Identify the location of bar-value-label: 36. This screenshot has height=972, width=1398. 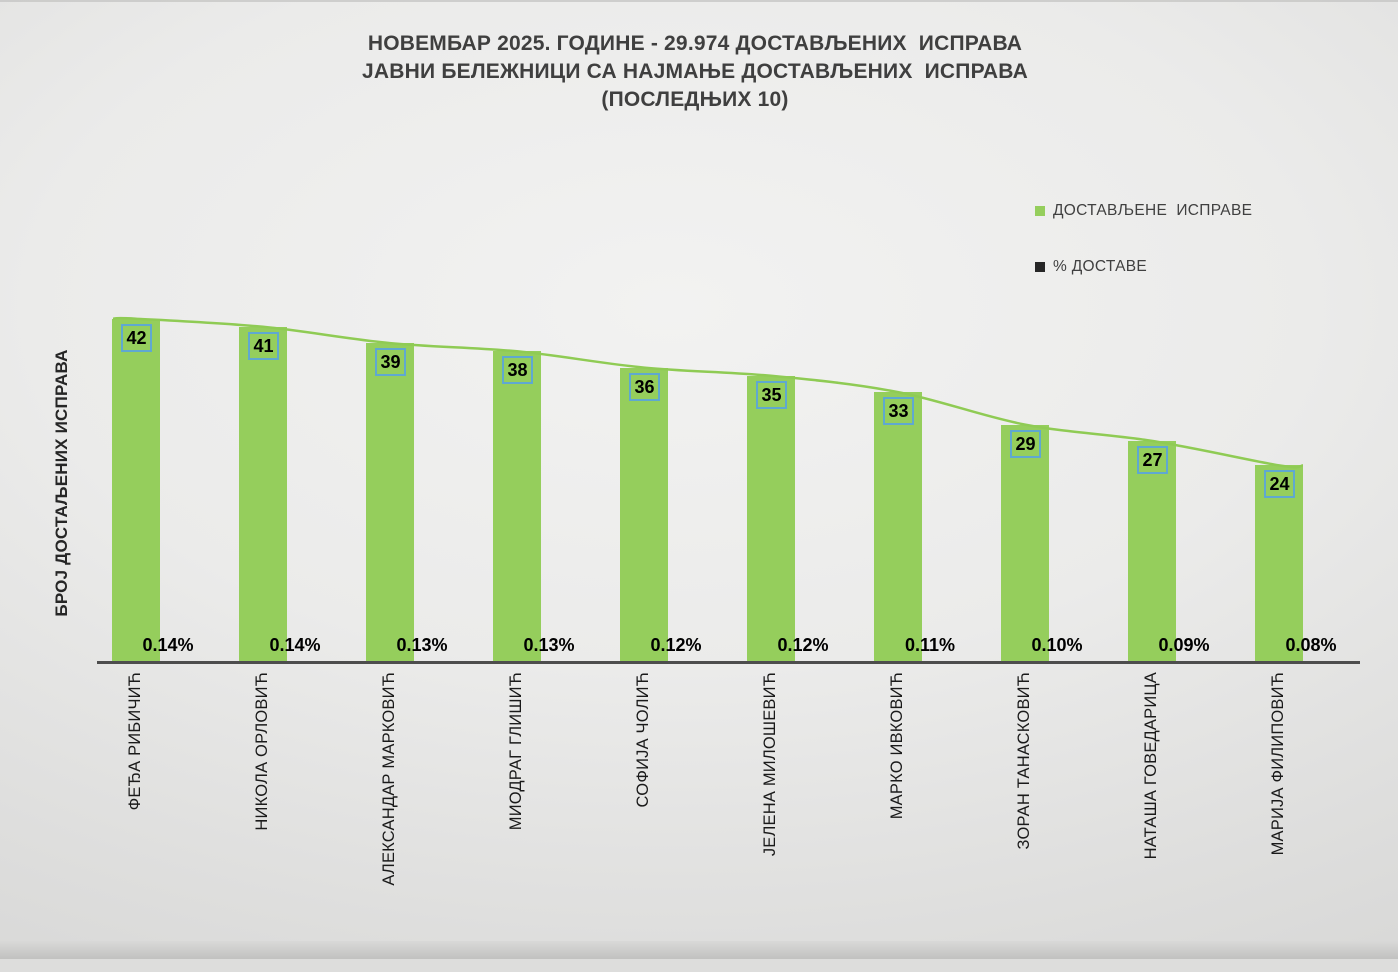
(644, 386).